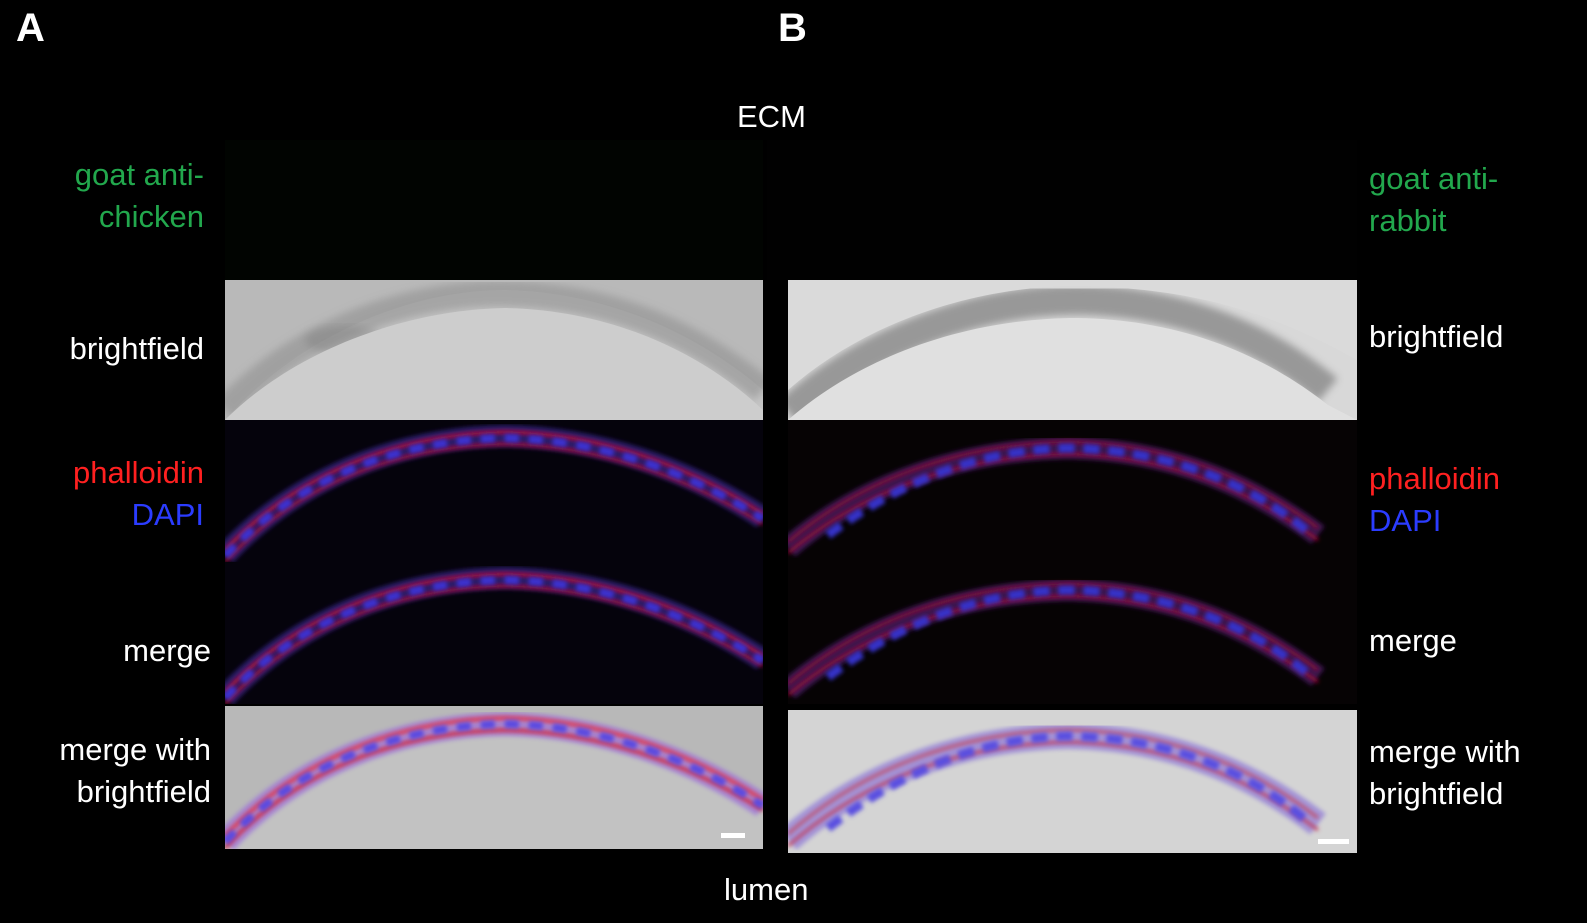 This screenshot has width=1587, height=923. What do you see at coordinates (1413, 640) in the screenshot?
I see `right-merge-label: merge` at bounding box center [1413, 640].